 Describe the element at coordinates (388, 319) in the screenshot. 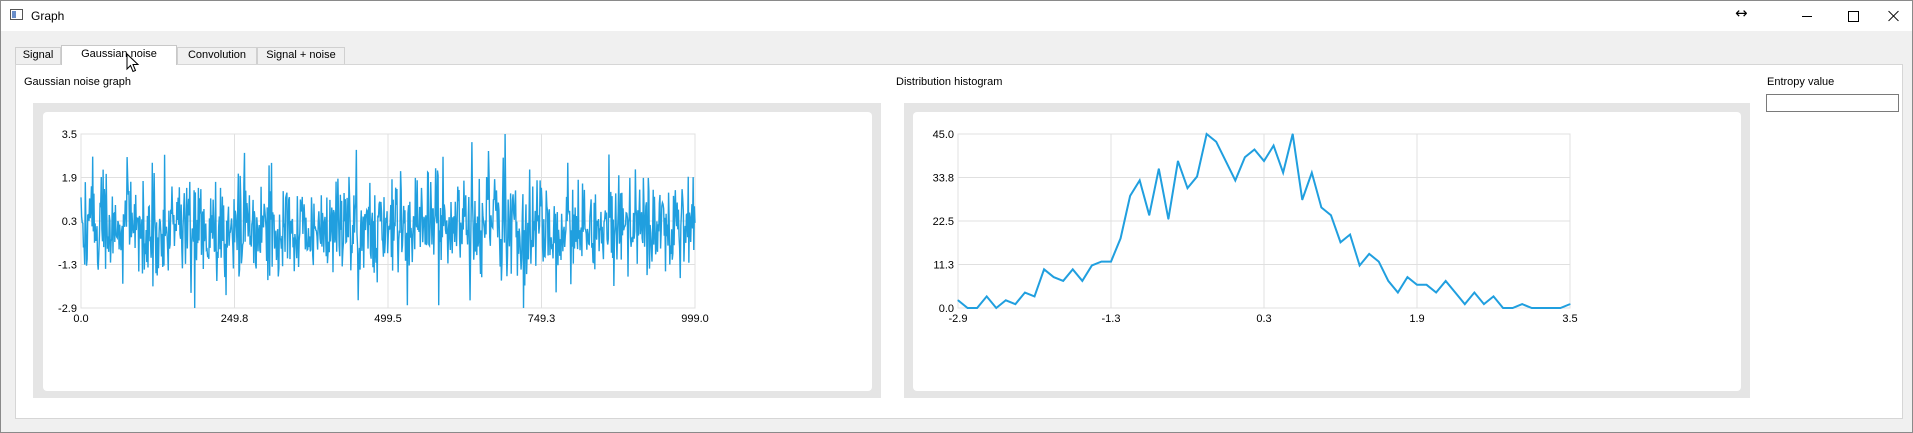

I see `noise-x-tick-label: 499.5` at that location.